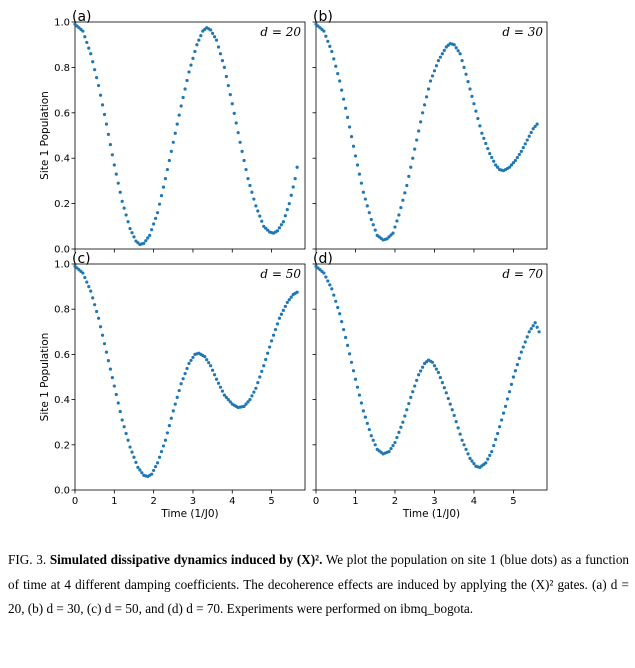 This screenshot has height=668, width=635. I want to click on y-tick-label: 0.8, so click(62, 310).